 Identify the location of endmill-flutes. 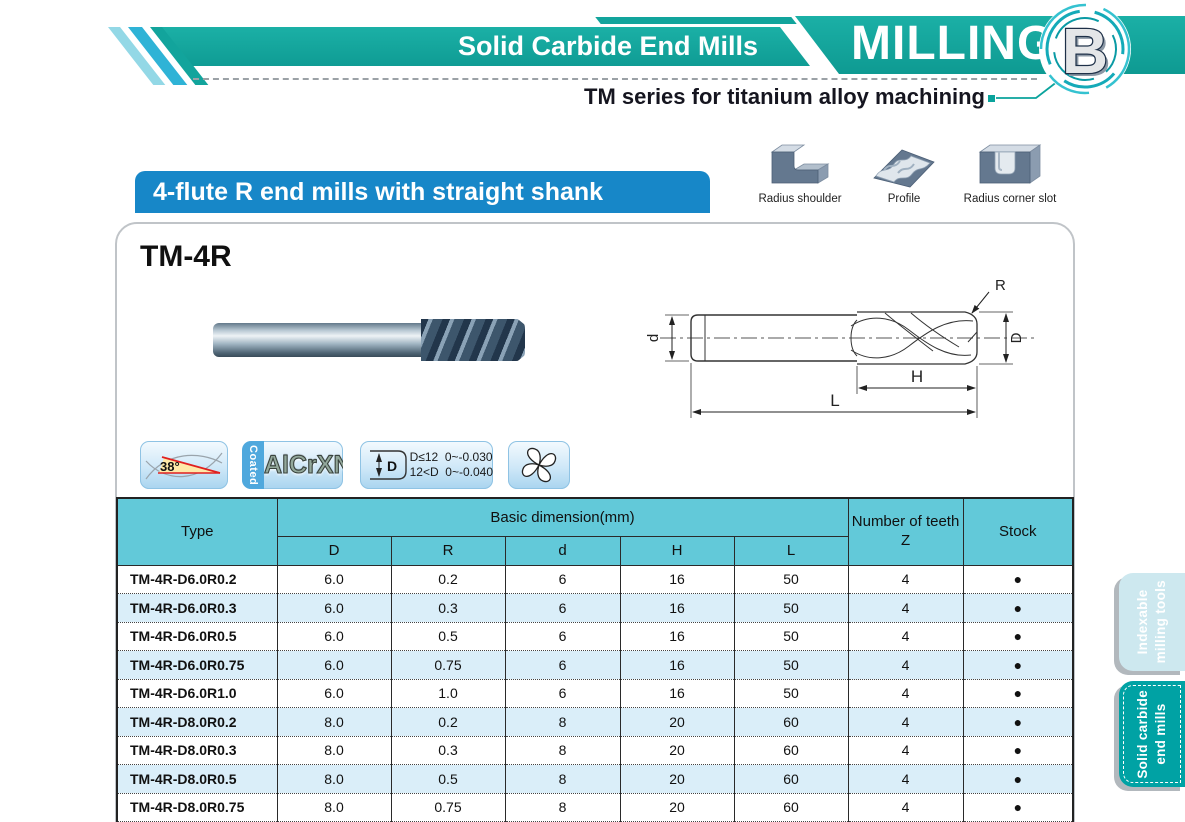
(473, 340).